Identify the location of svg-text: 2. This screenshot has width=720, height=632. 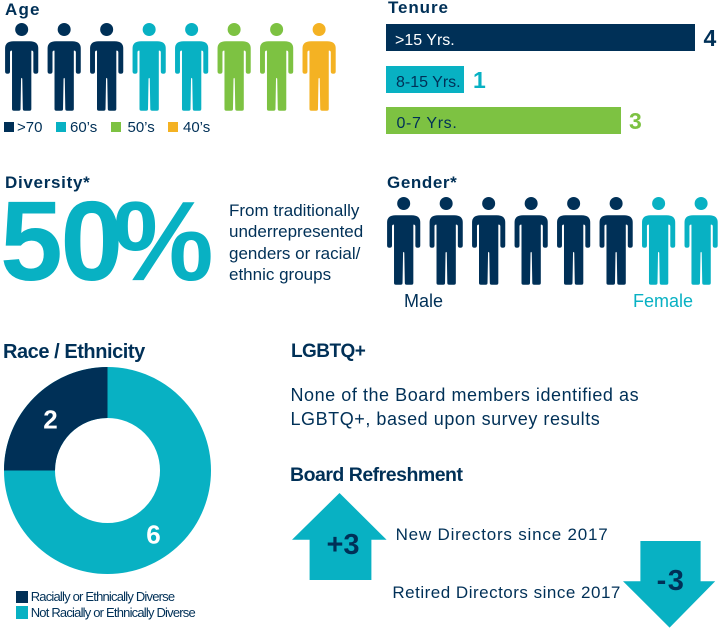
(50, 420).